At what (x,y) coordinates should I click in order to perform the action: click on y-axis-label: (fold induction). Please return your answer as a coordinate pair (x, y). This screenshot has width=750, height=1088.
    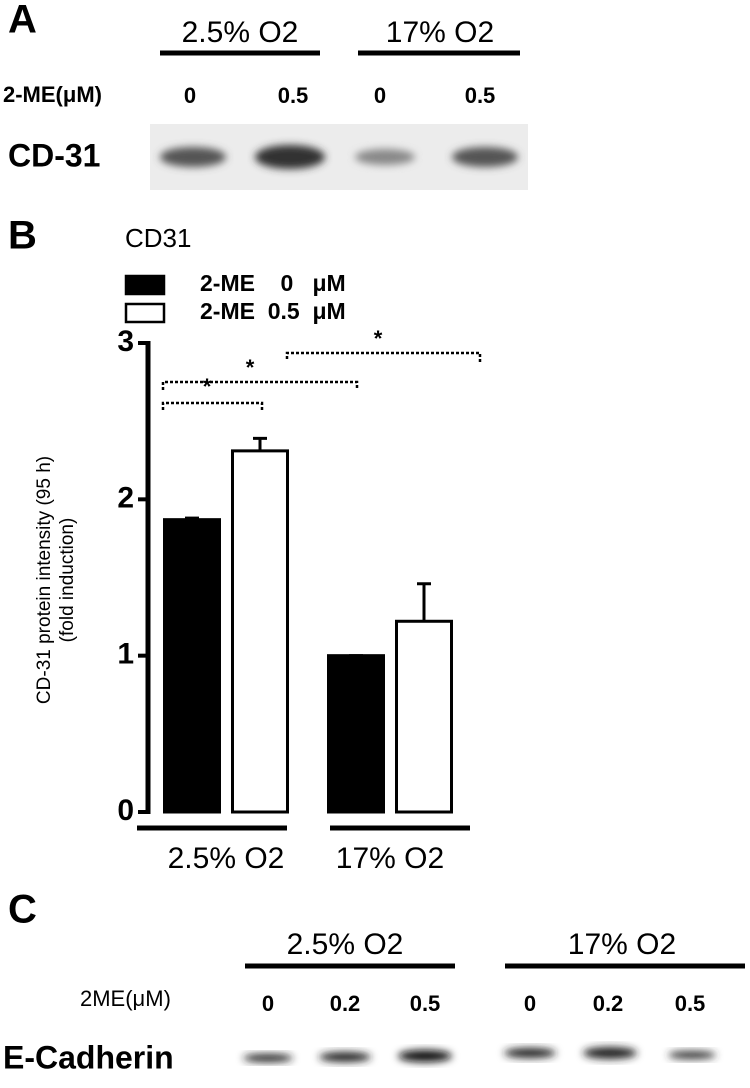
    Looking at the image, I should click on (67, 580).